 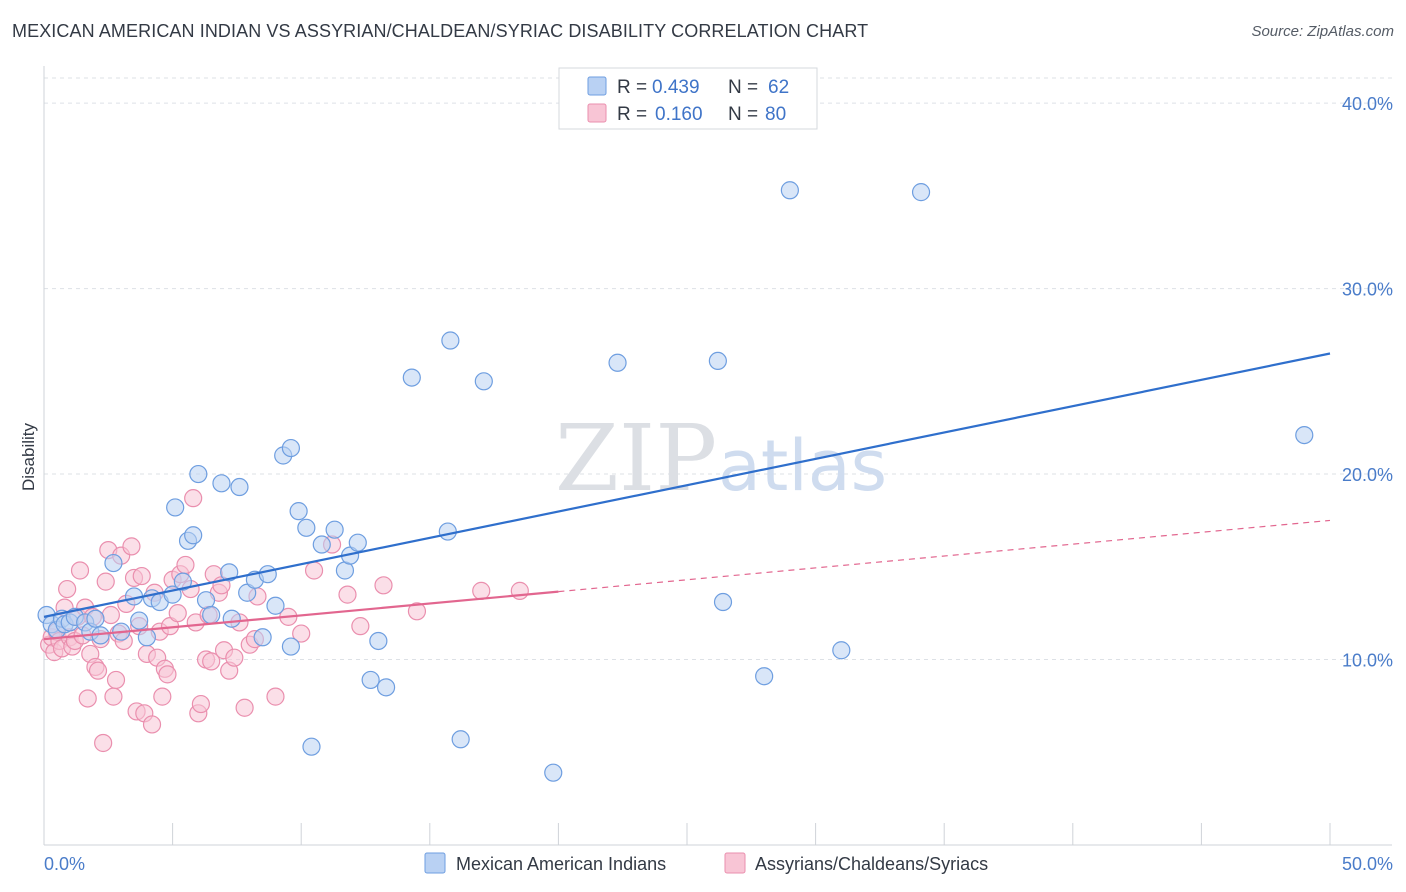 What do you see at coordinates (632, 87) in the screenshot?
I see `legend-r-label-1: R =` at bounding box center [632, 87].